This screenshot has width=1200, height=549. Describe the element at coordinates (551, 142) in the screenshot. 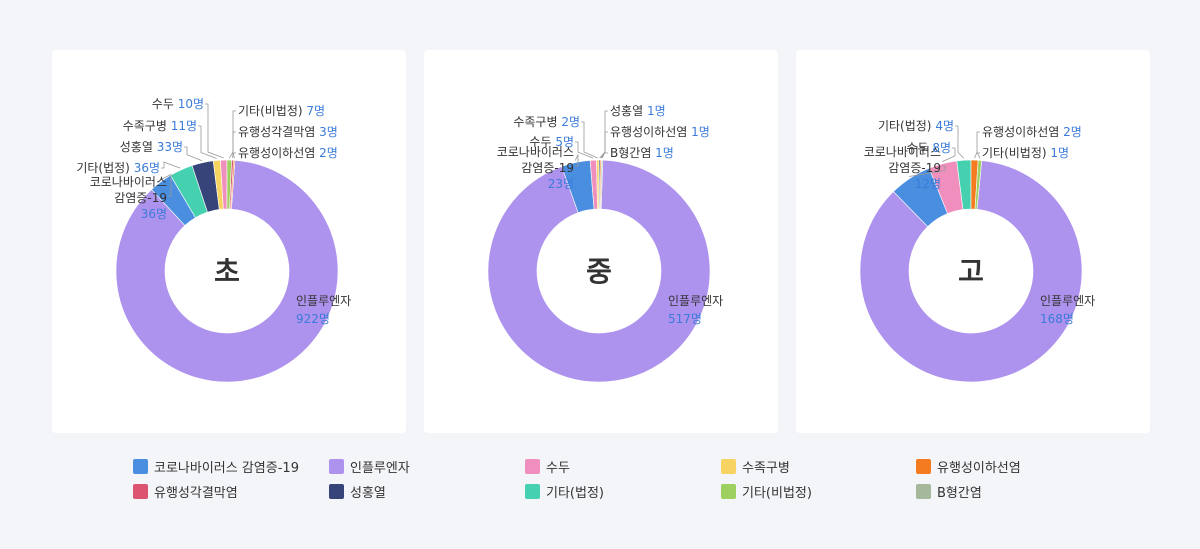

I see `svg-text: 수두 5명` at that location.